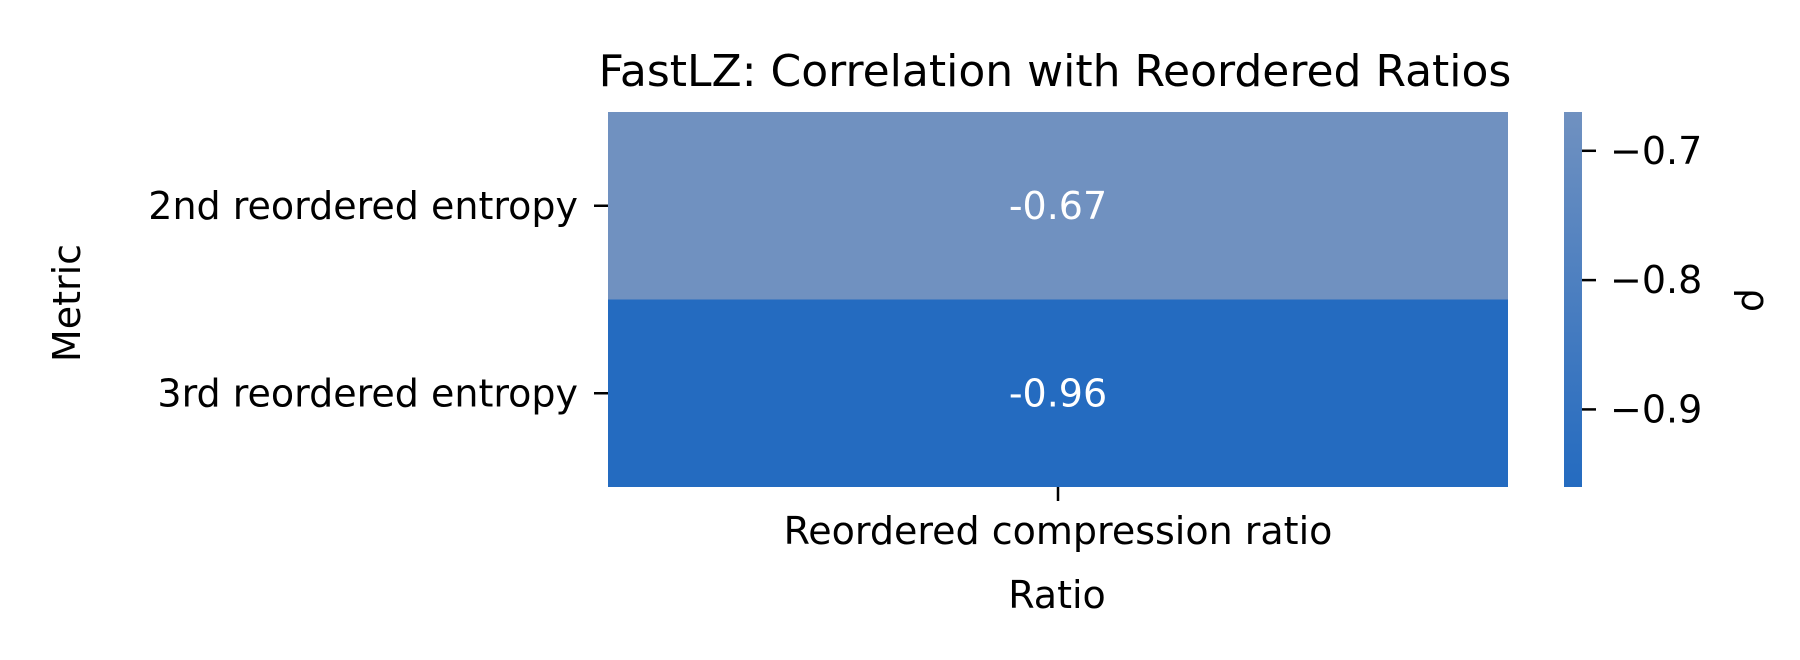 The height and width of the screenshot is (660, 1800). I want to click on colorbar-label: ρ, so click(1755, 300).